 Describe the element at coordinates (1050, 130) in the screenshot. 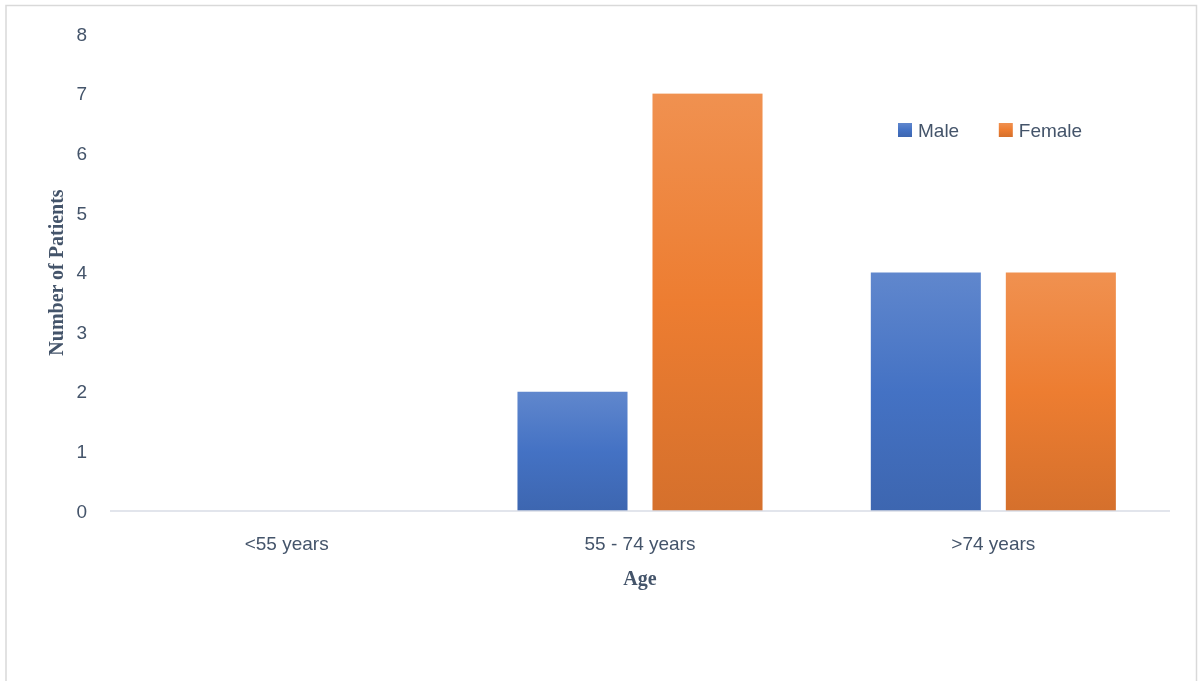

I see `legend-label: Female` at that location.